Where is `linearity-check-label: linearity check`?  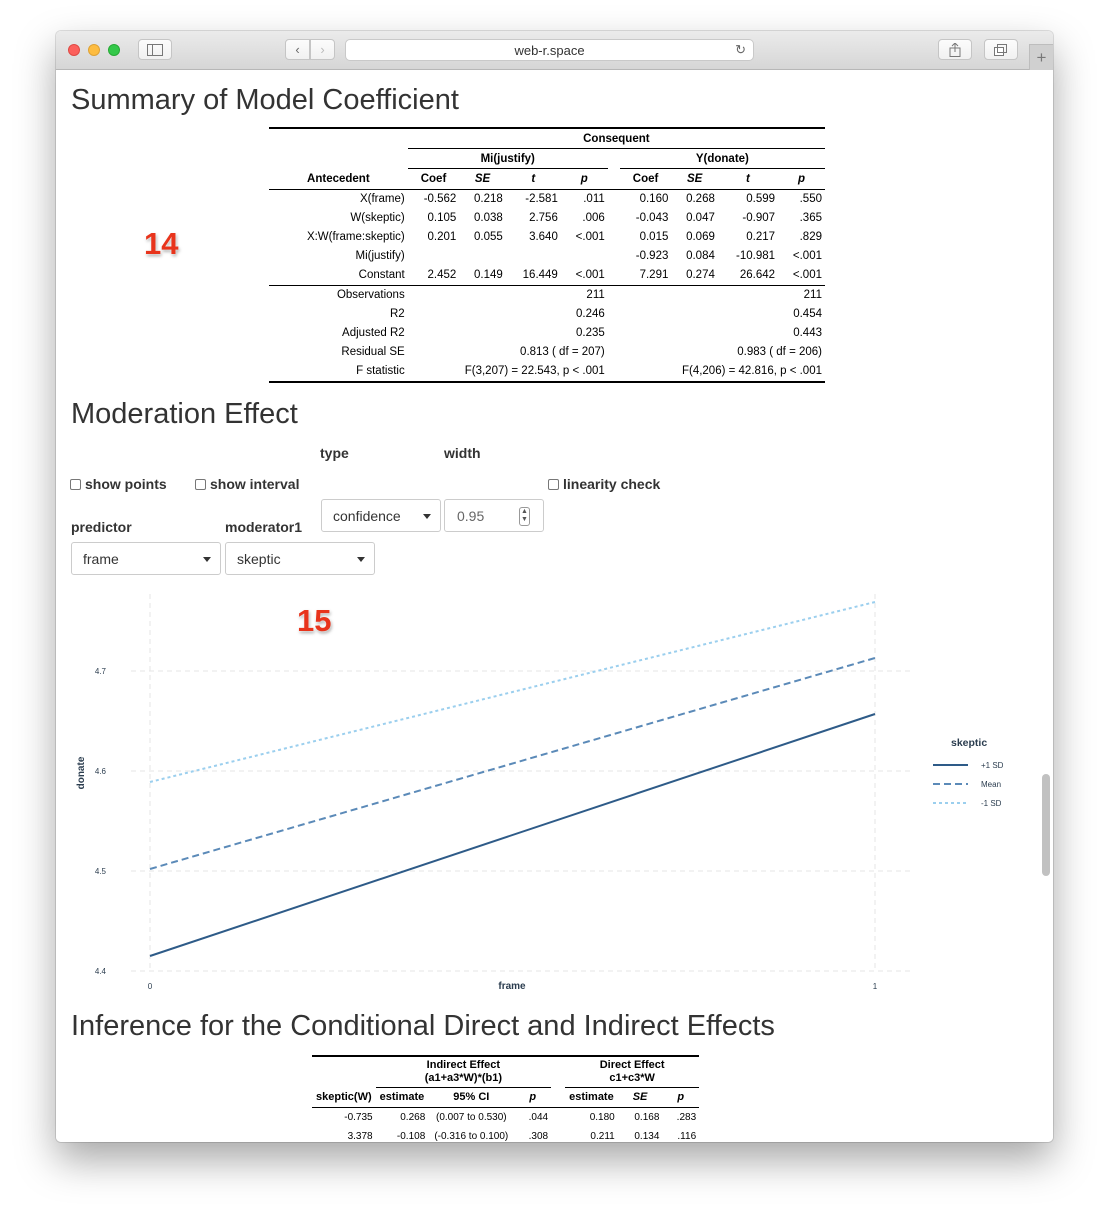
linearity-check-label: linearity check is located at coordinates (612, 484).